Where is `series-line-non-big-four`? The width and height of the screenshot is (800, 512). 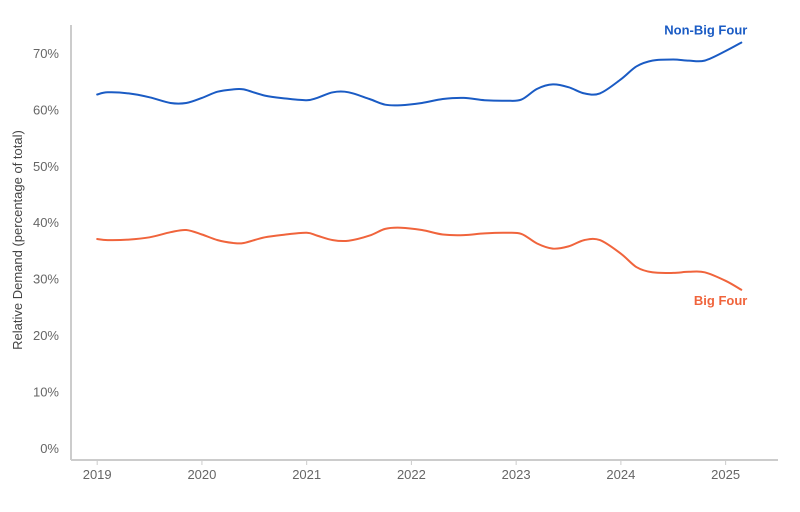 series-line-non-big-four is located at coordinates (419, 74).